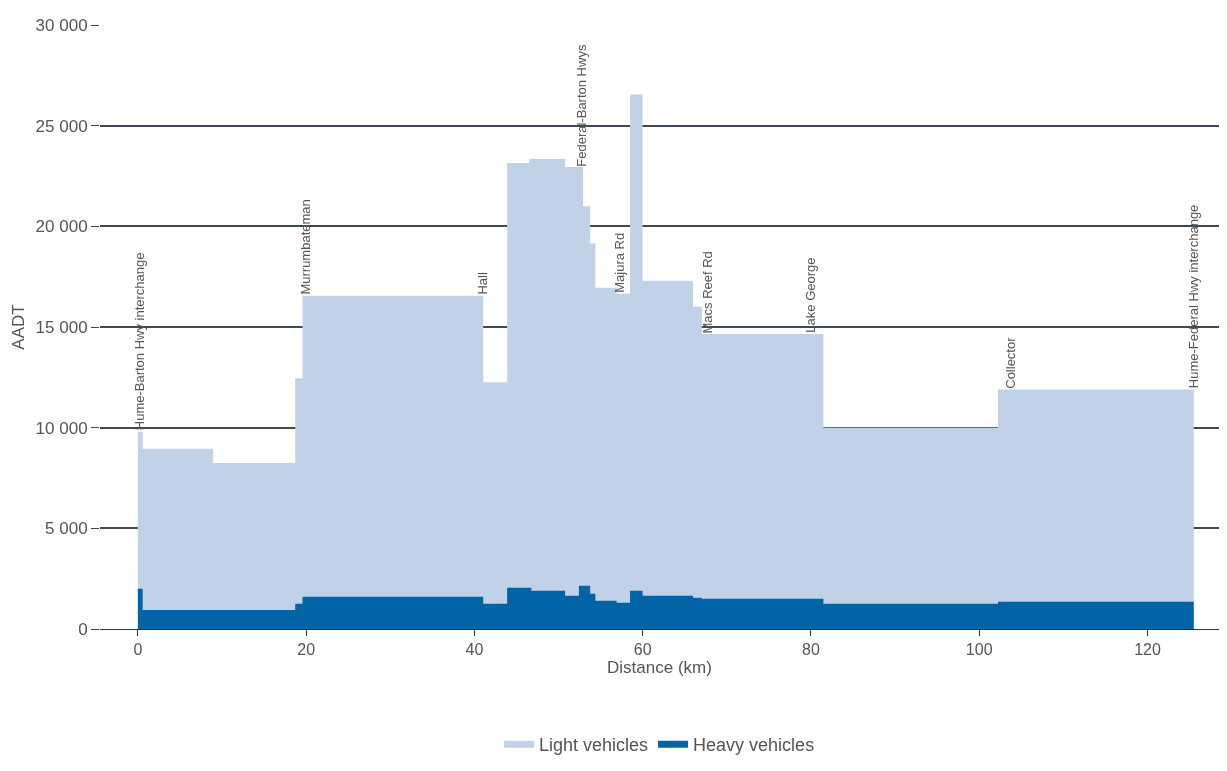 The width and height of the screenshot is (1227, 771). I want to click on annotation: Collector, so click(1010, 362).